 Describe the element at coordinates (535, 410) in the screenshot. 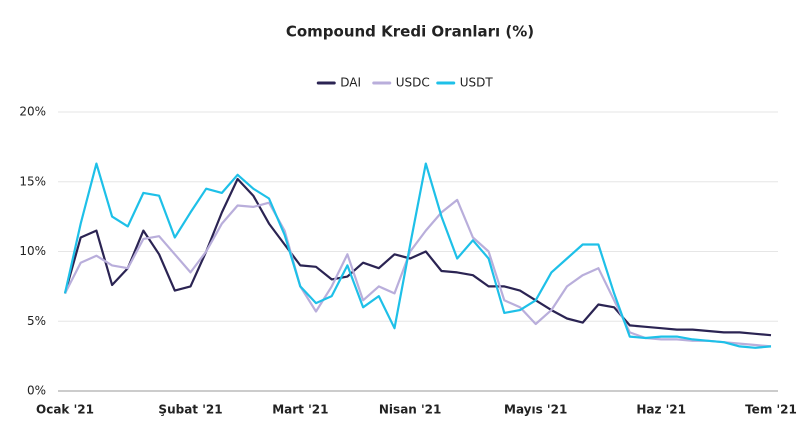

I see `x-tick-label: Mayıs '21` at that location.